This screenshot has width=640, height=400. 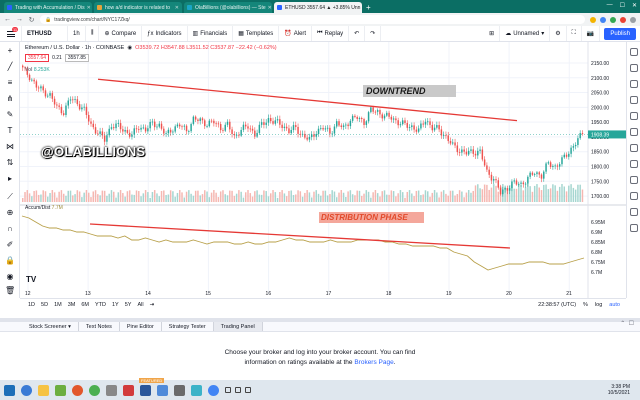 I want to click on distribution-phase-annotation: DISTRIBUTION PHASE, so click(x=371, y=217).